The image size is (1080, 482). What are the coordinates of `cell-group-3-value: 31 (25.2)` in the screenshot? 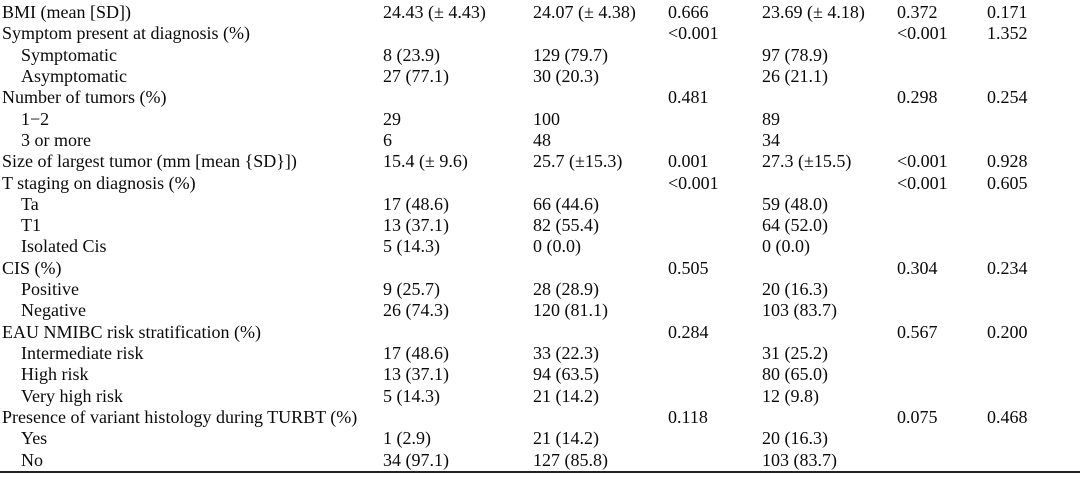 It's located at (795, 353).